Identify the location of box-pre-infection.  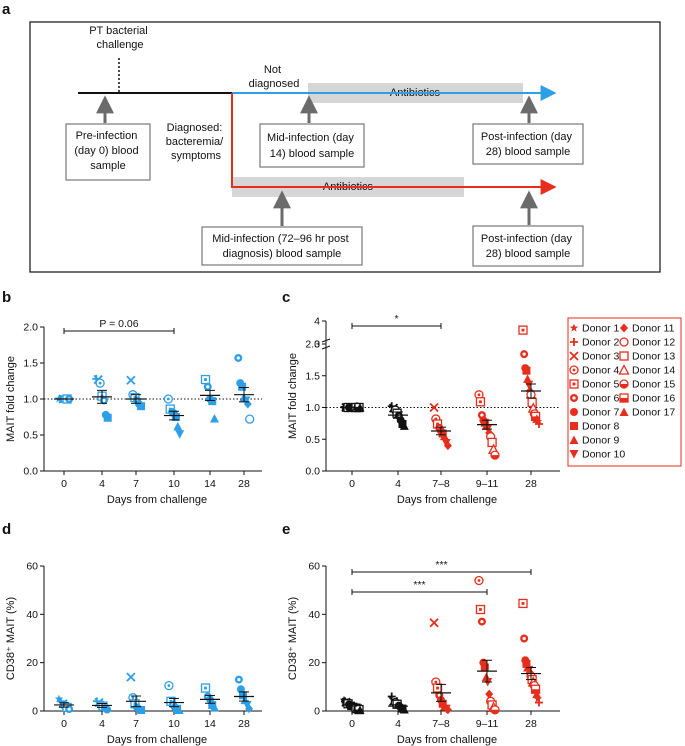
(108, 152).